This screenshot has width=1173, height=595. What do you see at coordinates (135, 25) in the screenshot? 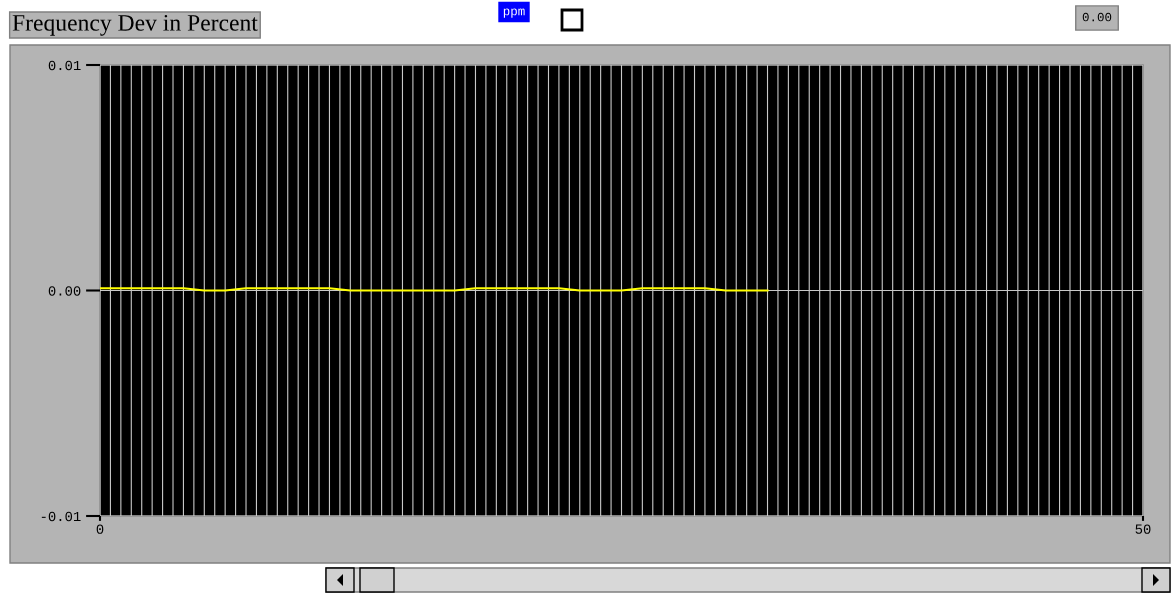
I see `chart-title: Frequency Dev in Percent` at bounding box center [135, 25].